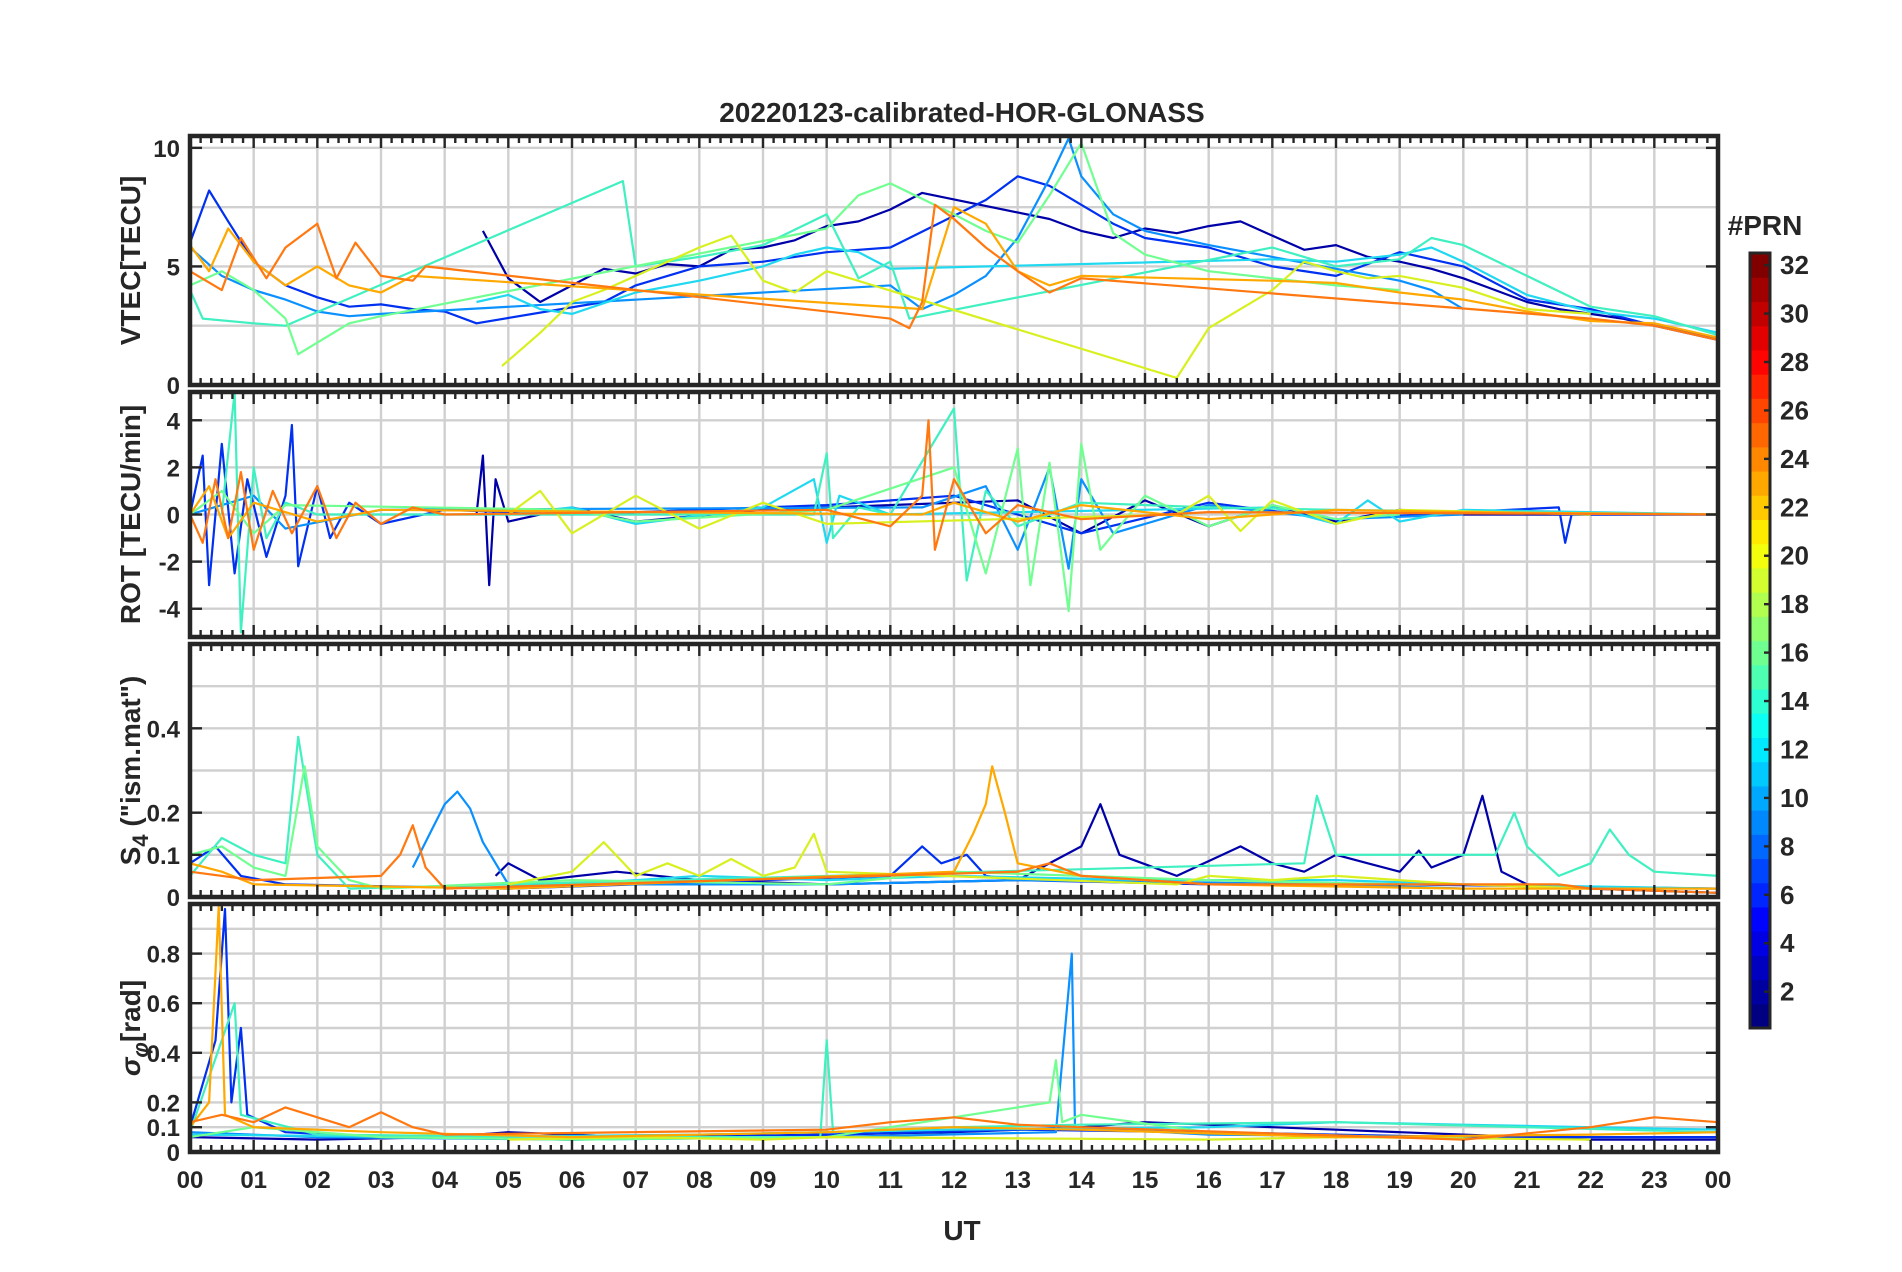 Image resolution: width=1902 pixels, height=1272 pixels. Describe the element at coordinates (1145, 1180) in the screenshot. I see `x-tick-label: 15` at that location.